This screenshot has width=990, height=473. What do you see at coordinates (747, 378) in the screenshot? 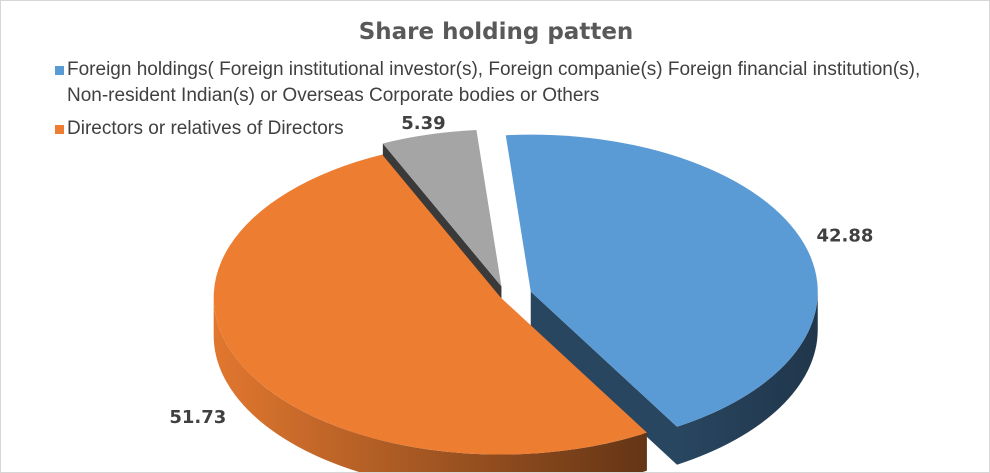
I see `pie-slice-side-foreign-holdings` at bounding box center [747, 378].